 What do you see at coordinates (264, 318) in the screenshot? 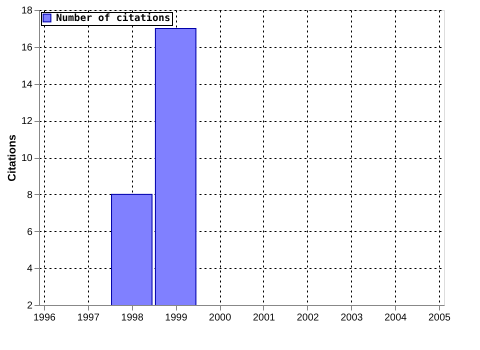
I see `x-tick-label: 2001` at bounding box center [264, 318].